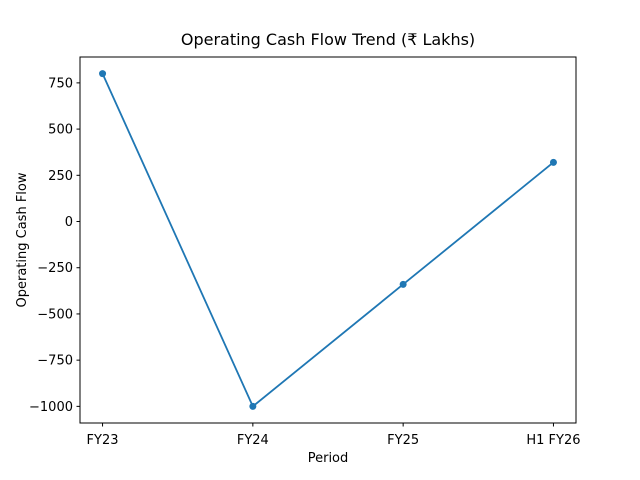  Describe the element at coordinates (51, 407) in the screenshot. I see `y-tick-label: −1000` at that location.